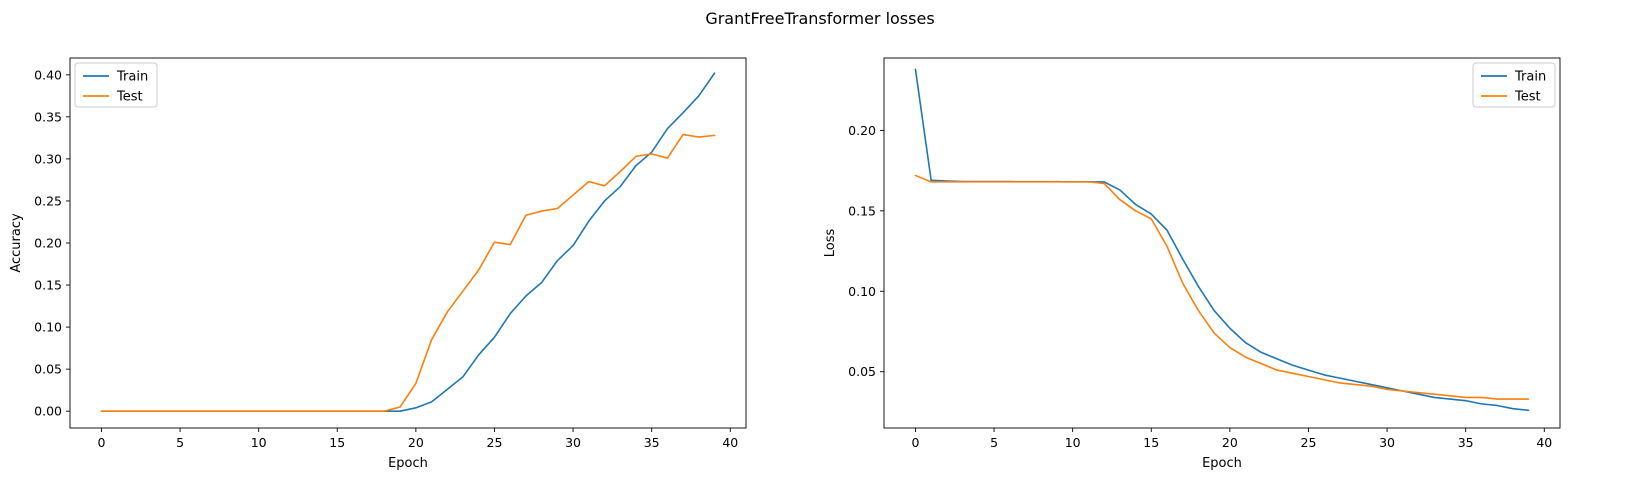 The height and width of the screenshot is (498, 1630). I want to click on y-tick-label: 0.40, so click(48, 74).